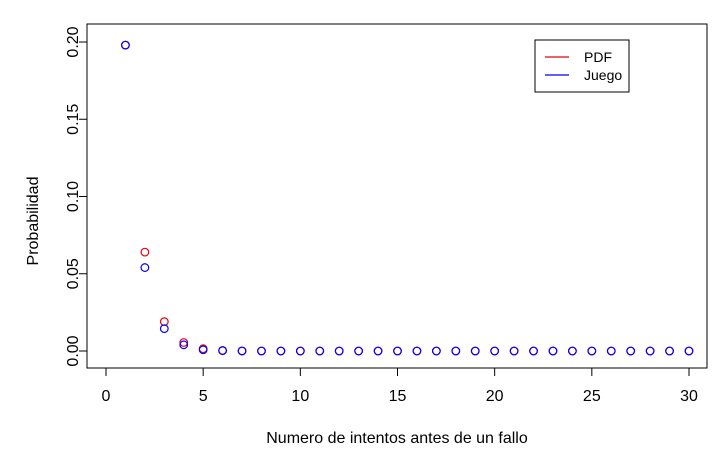 The image size is (728, 464). Describe the element at coordinates (603, 75) in the screenshot. I see `legend-label: Juego` at that location.